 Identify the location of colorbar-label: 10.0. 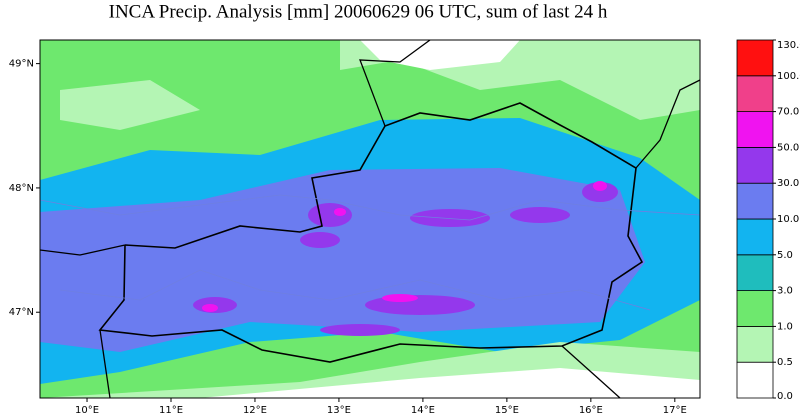
(788, 219).